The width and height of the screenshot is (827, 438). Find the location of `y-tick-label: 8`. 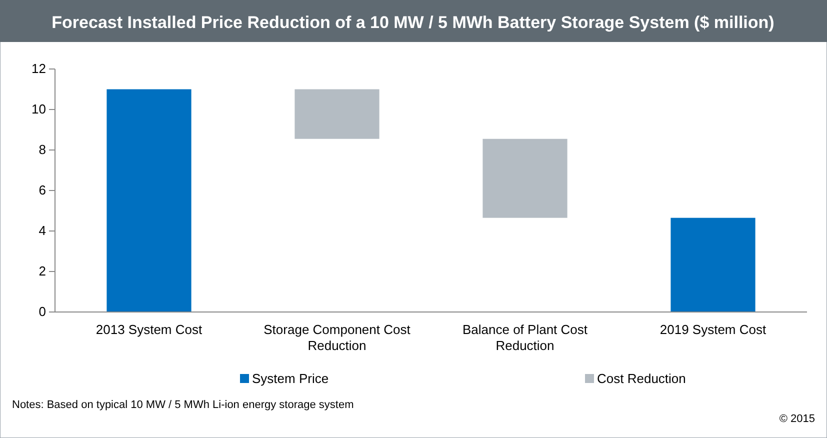

y-tick-label: 8 is located at coordinates (42, 150).